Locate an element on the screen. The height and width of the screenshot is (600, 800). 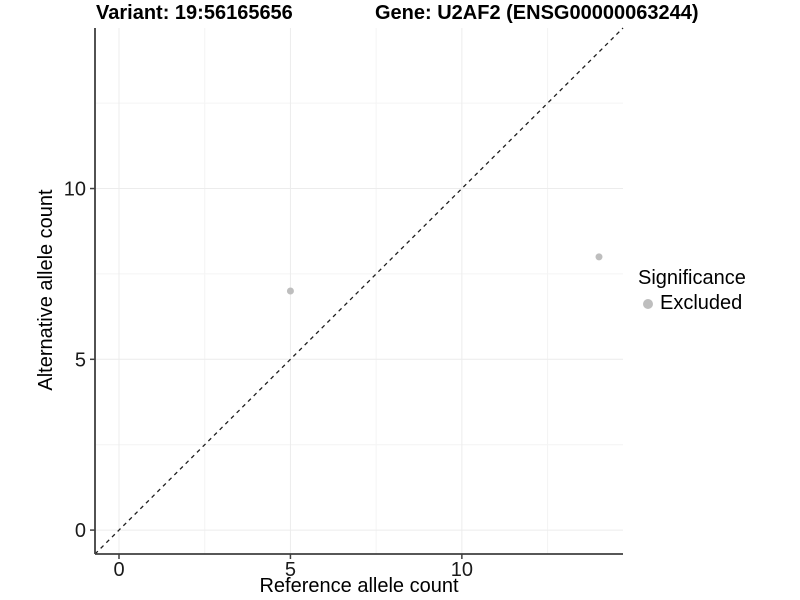
variant-title: Variant: 19:56165656 is located at coordinates (194, 13).